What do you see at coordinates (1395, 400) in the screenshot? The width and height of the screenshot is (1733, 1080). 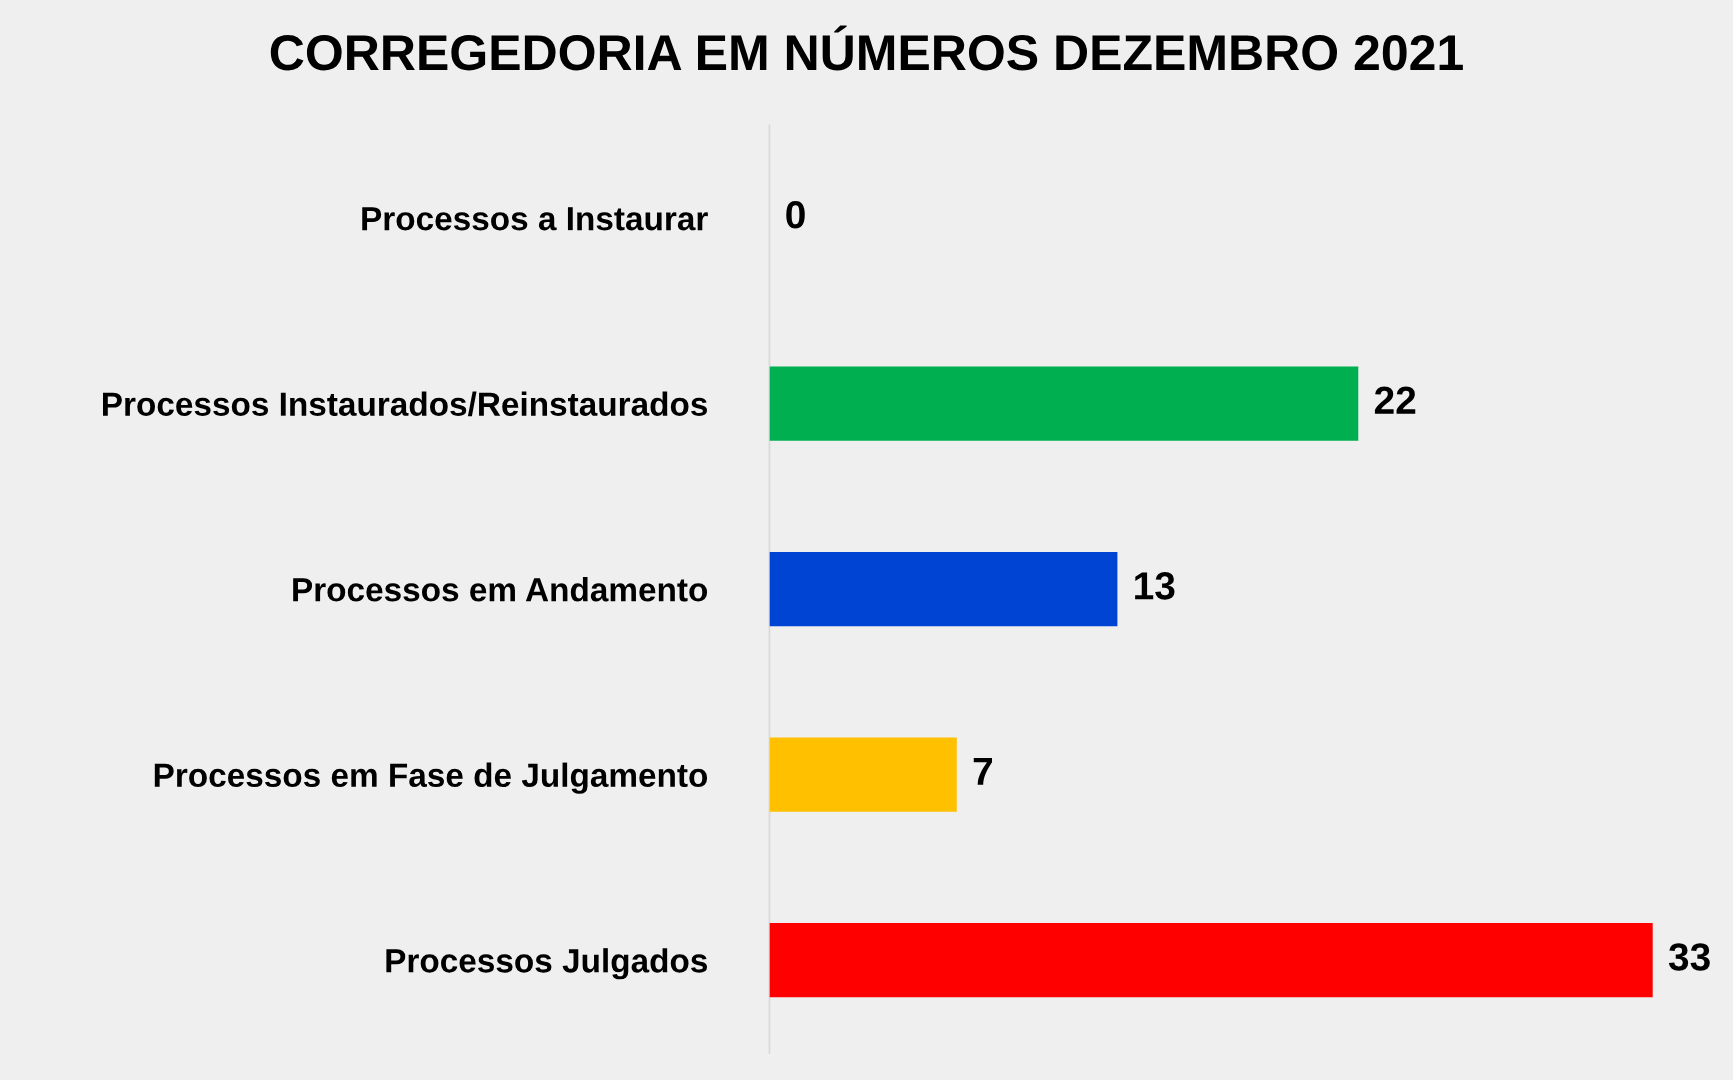 I see `data-label: 22` at bounding box center [1395, 400].